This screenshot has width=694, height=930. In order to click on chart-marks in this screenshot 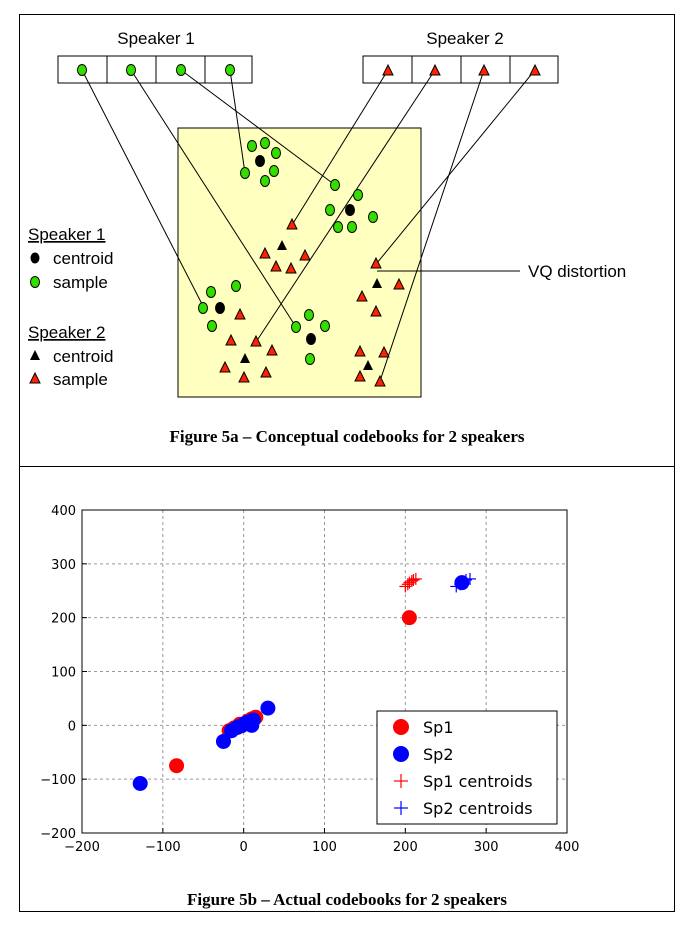, I will do `click(304, 681)`.